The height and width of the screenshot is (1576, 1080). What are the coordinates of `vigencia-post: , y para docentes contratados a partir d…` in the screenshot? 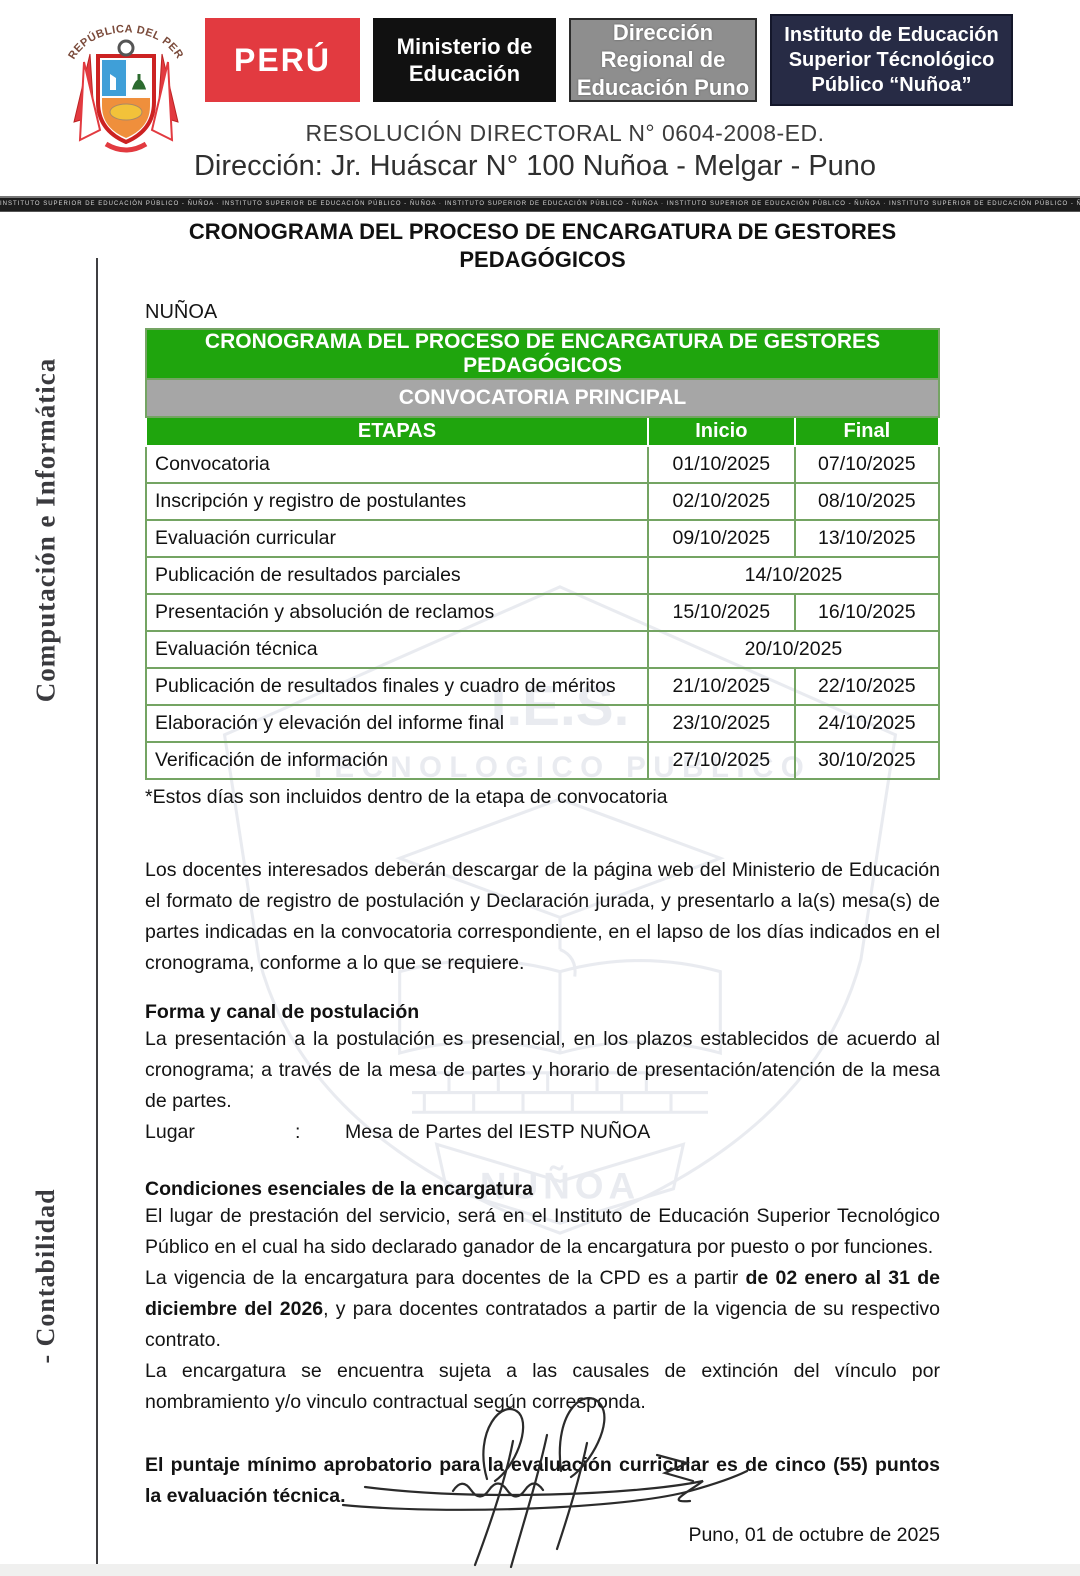 It's located at (542, 1324).